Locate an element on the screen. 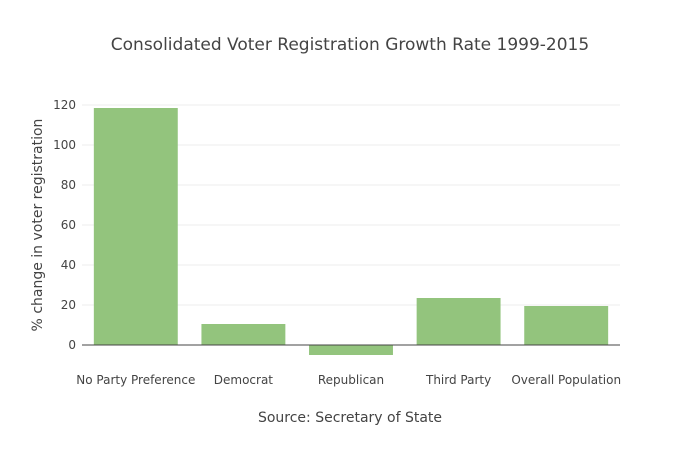 This screenshot has width=700, height=454. y-tick-label: 100 is located at coordinates (64, 145).